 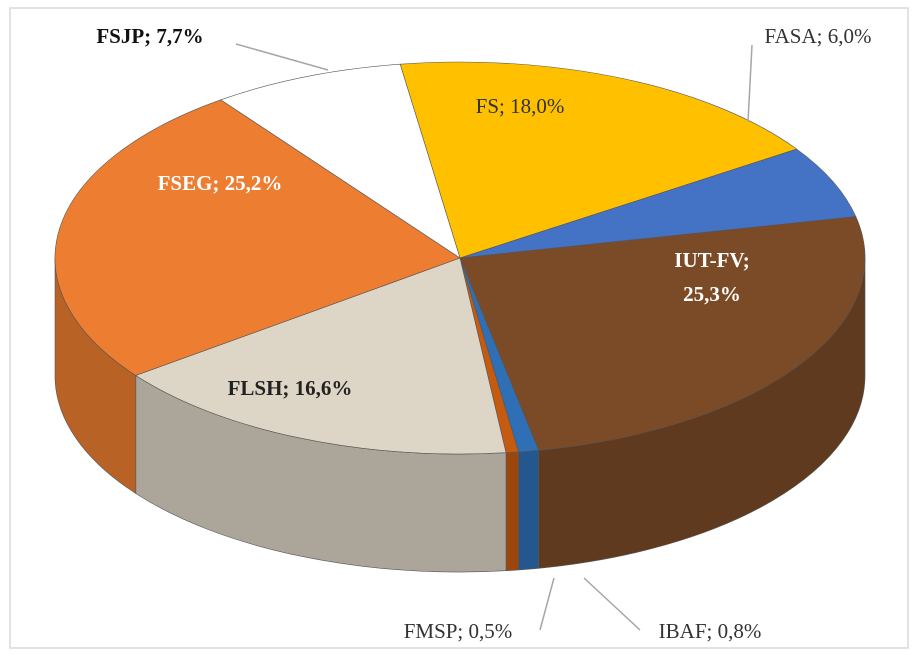 What do you see at coordinates (818, 36) in the screenshot?
I see `data-label: FASA; 6,0%` at bounding box center [818, 36].